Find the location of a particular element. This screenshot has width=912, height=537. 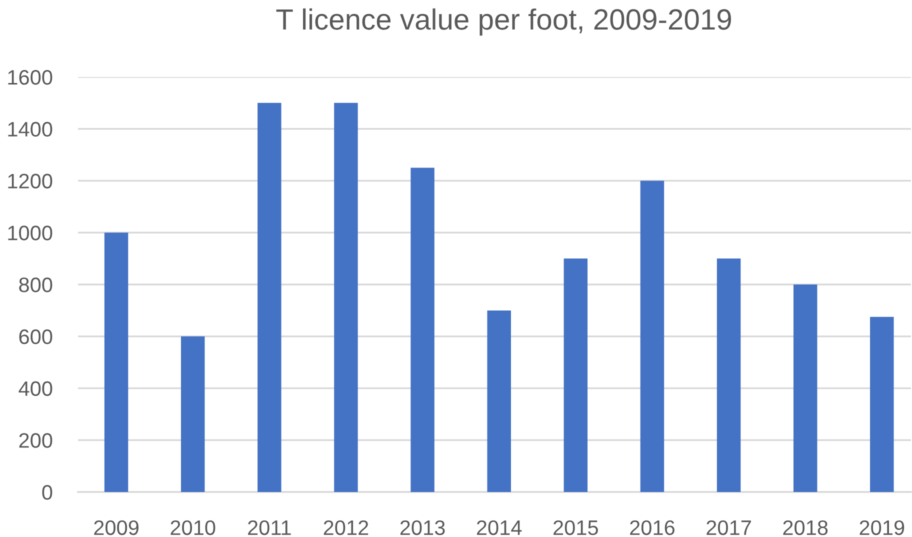

x-tick-label: 2010 is located at coordinates (193, 528).